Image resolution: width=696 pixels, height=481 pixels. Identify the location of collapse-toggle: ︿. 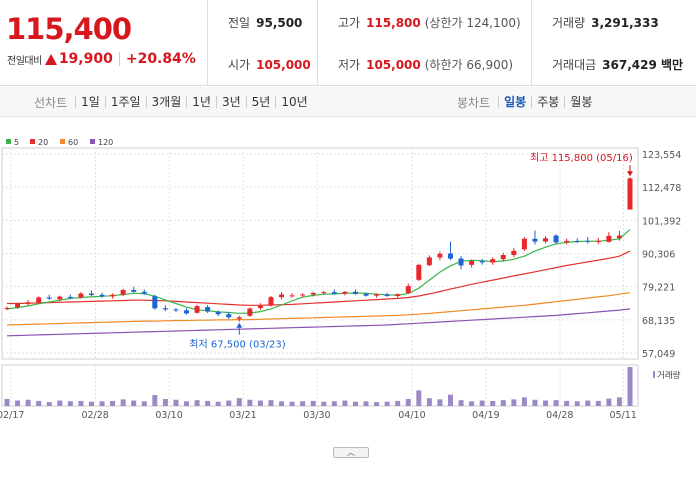
(351, 452).